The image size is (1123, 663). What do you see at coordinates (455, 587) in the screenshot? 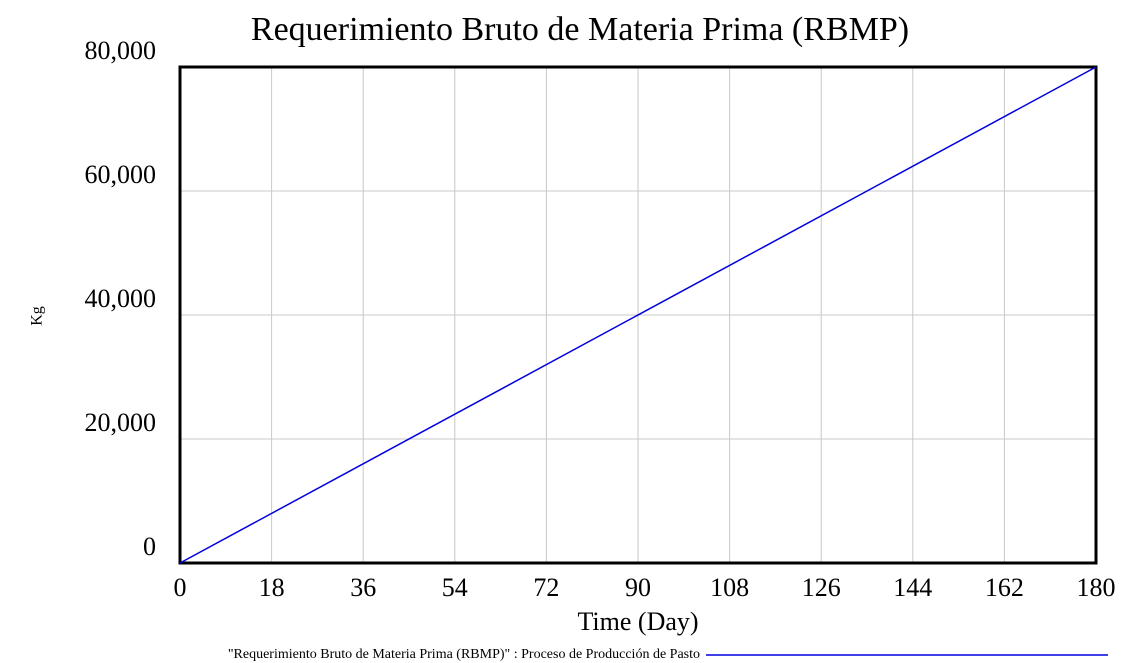
I see `x-tick-label: 54` at bounding box center [455, 587].